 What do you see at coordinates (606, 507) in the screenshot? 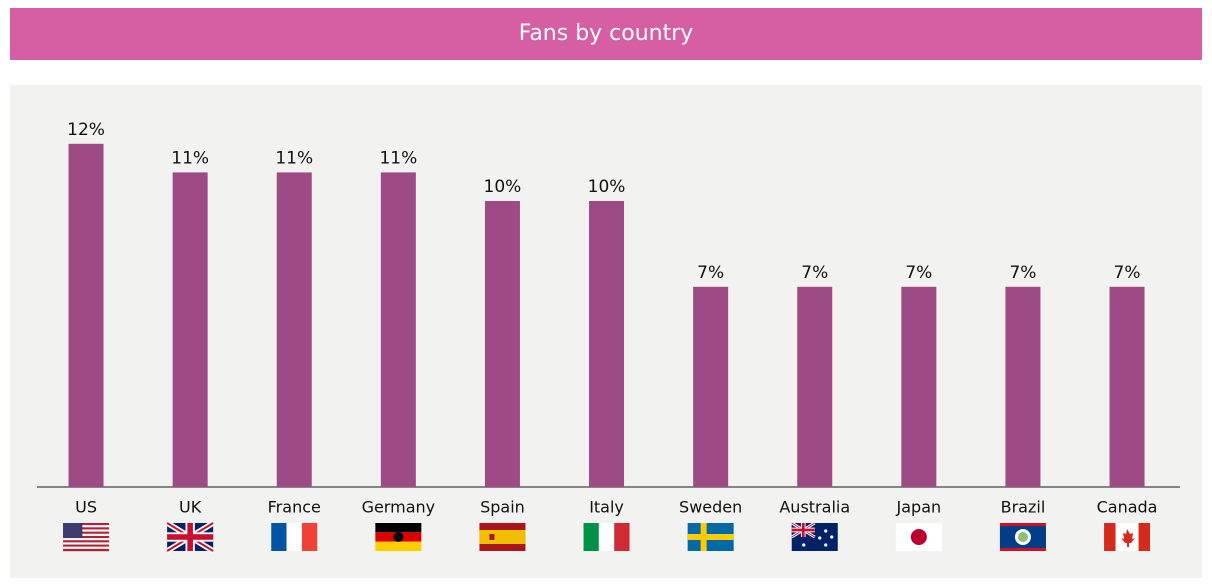
I see `x-tick-label: Italy` at bounding box center [606, 507].